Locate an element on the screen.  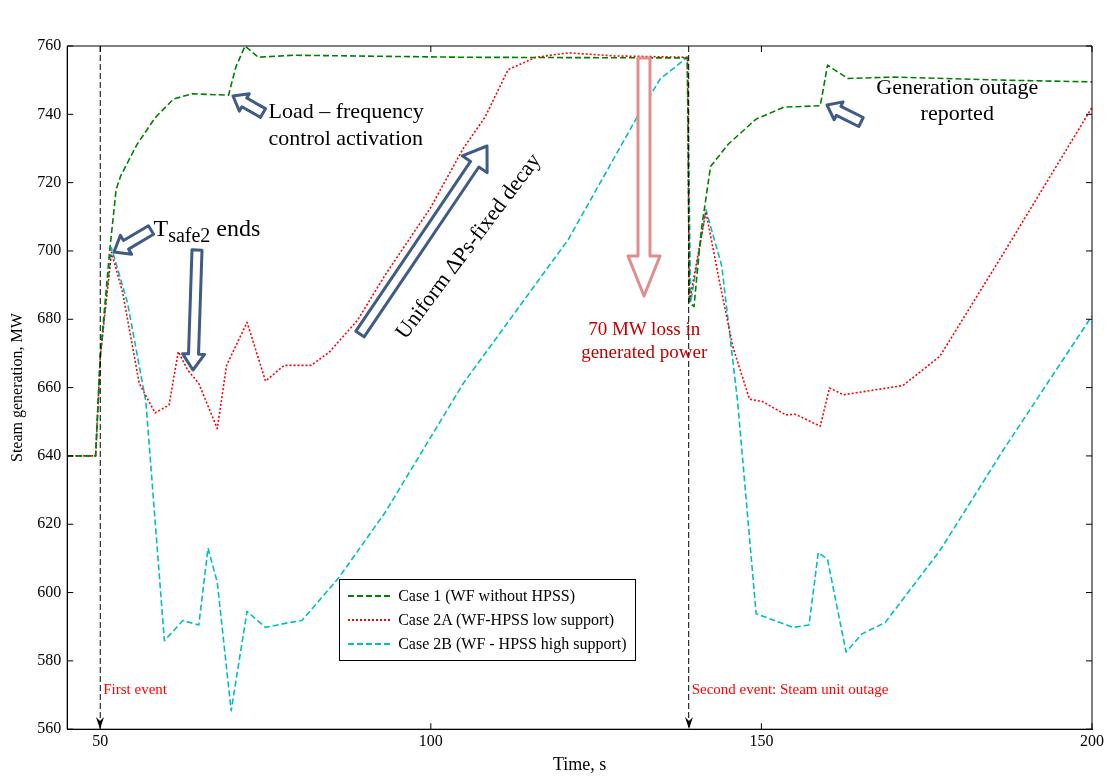
legend-label: Case 2A (WF-HPSS low support) is located at coordinates (506, 620).